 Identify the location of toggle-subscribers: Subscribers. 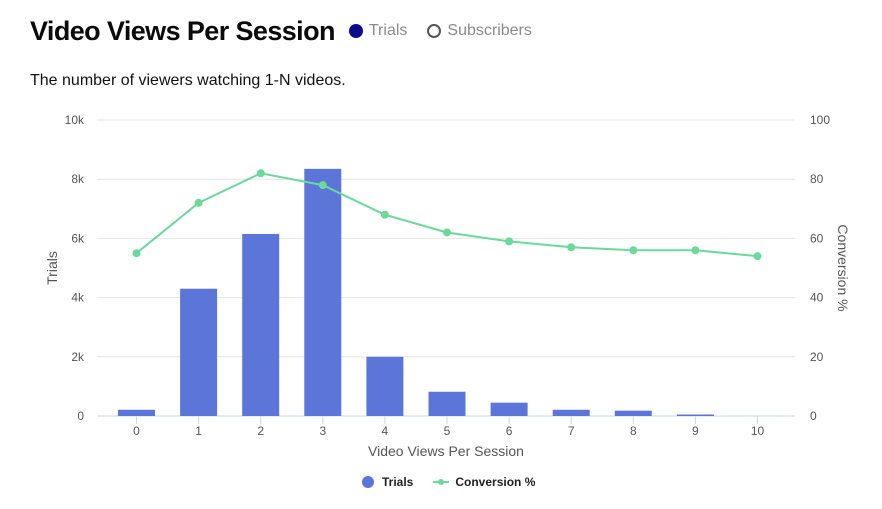
(479, 31).